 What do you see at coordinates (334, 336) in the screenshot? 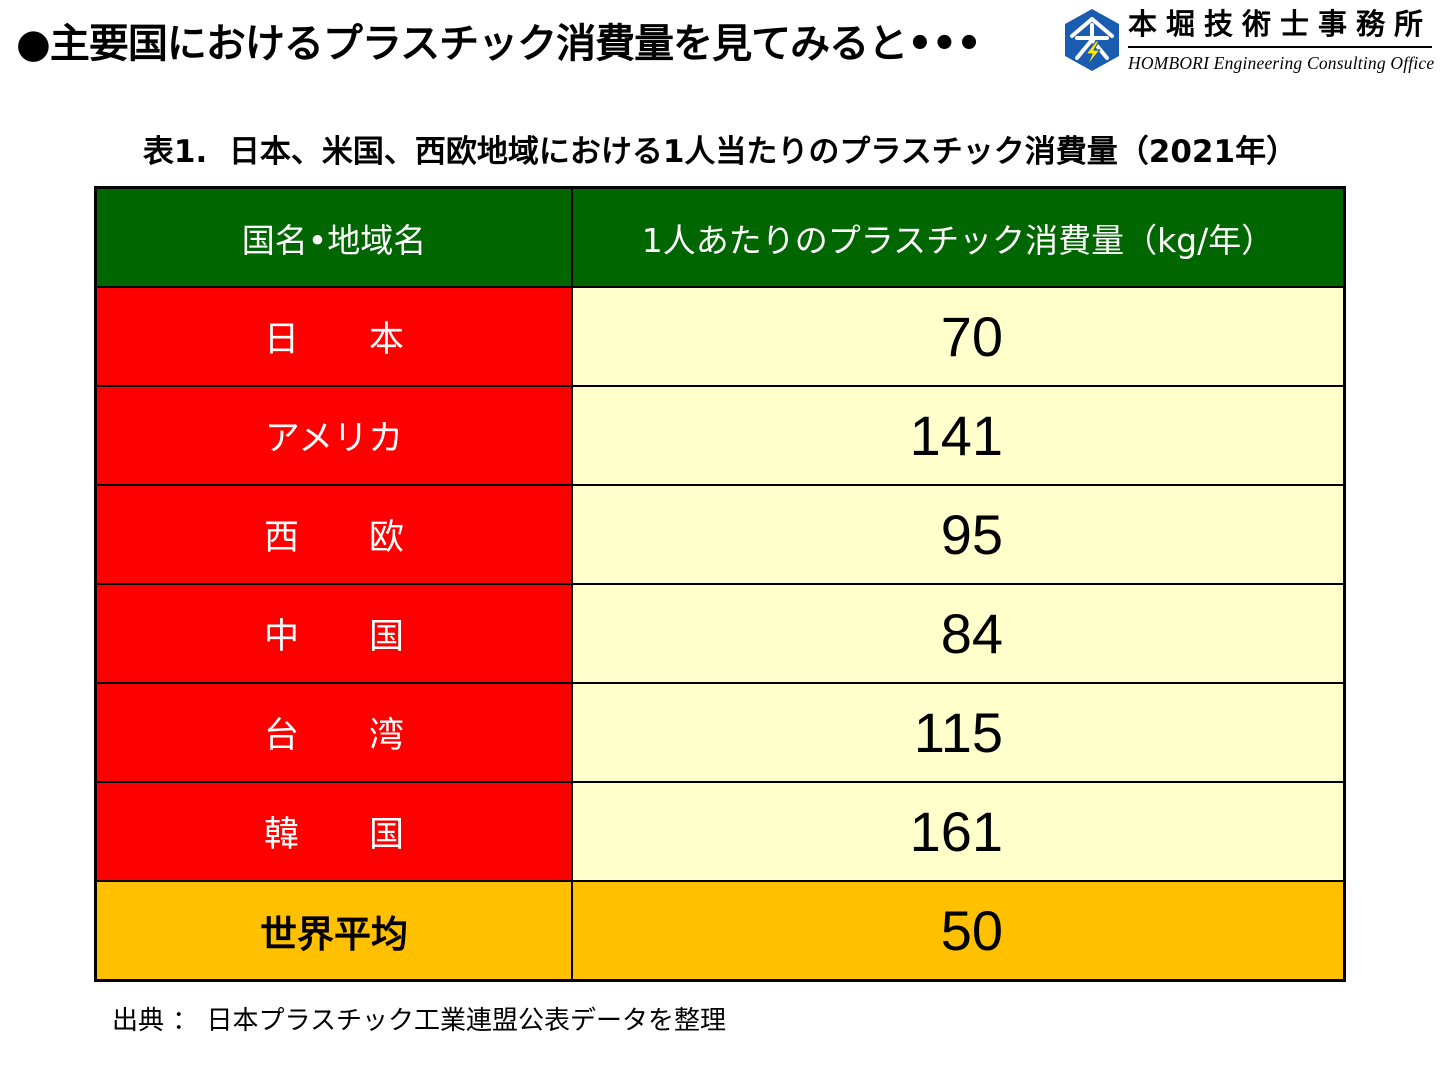
I see `region-cell: 日 本` at bounding box center [334, 336].